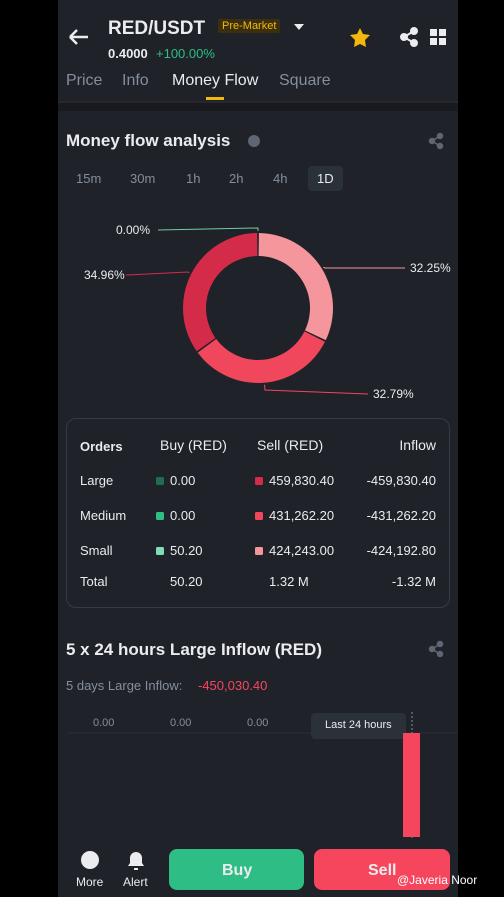 Image resolution: width=504 pixels, height=897 pixels. What do you see at coordinates (185, 53) in the screenshot?
I see `change: +100.00%` at bounding box center [185, 53].